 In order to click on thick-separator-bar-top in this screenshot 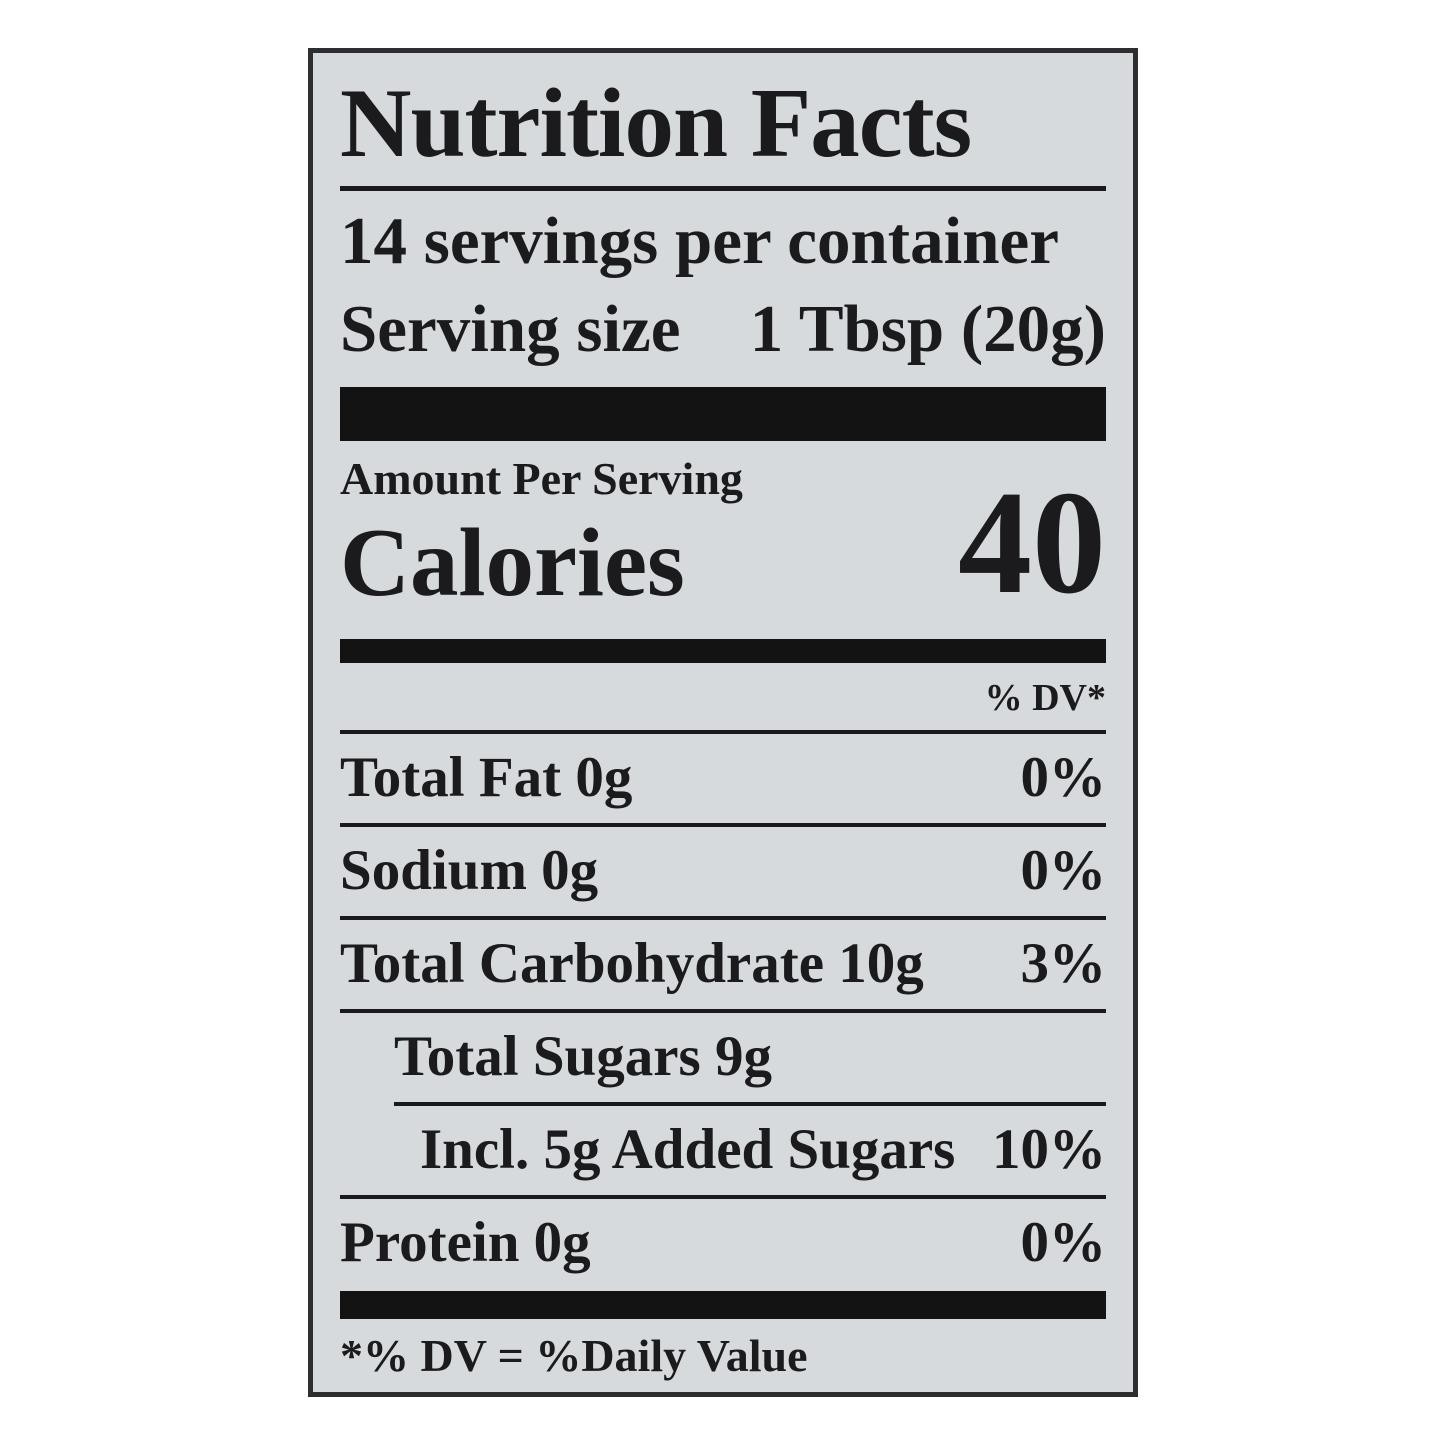, I will do `click(723, 414)`.